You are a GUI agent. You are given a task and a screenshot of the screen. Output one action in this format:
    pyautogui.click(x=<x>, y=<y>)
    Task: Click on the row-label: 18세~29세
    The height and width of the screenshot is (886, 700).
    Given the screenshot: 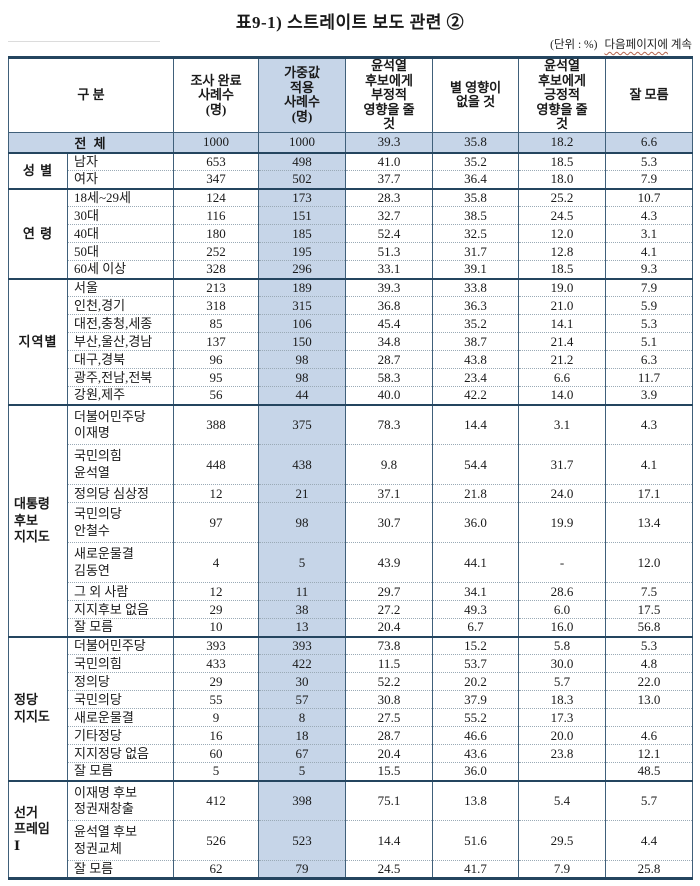 What is the action you would take?
    pyautogui.click(x=120, y=197)
    